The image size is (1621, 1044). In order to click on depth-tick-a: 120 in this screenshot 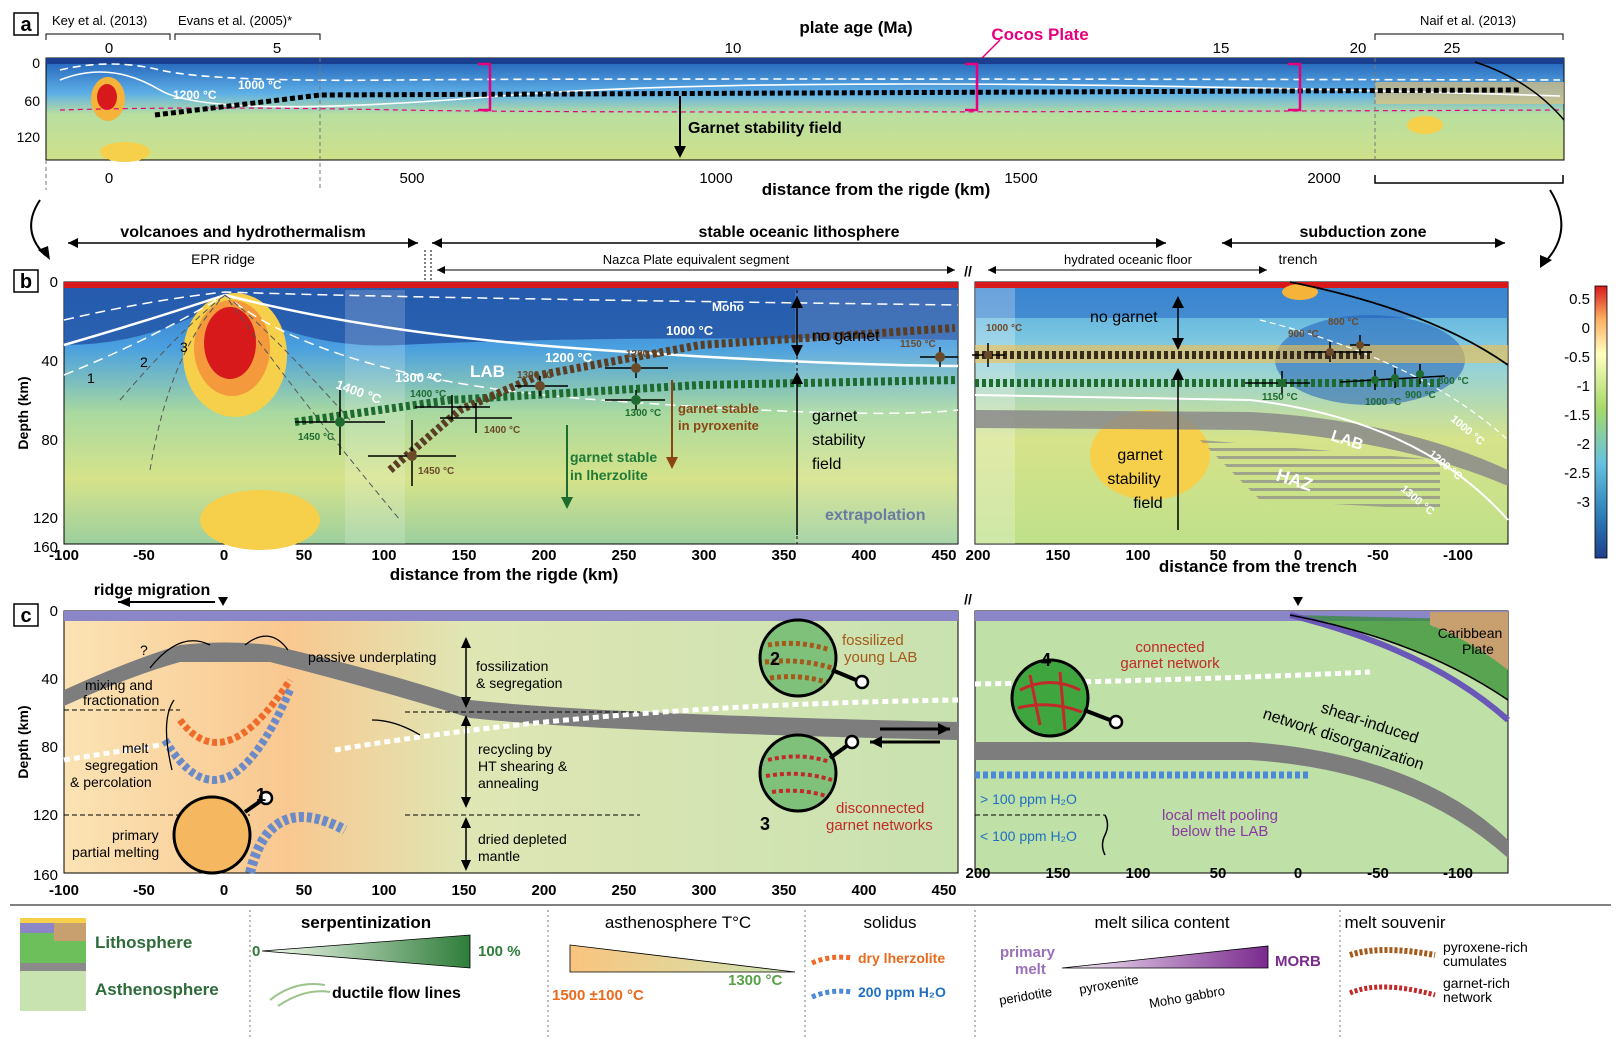, I will do `click(29, 137)`.